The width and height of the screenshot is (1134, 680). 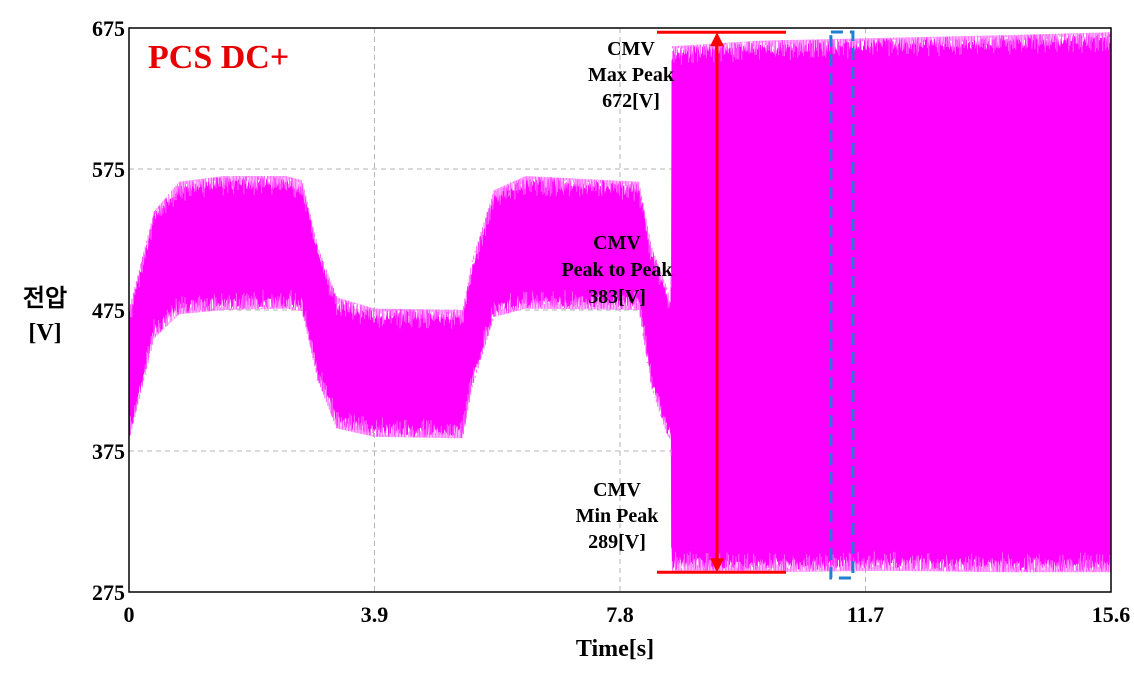 I want to click on max-peak-annotation-line1: CMV, so click(x=631, y=49).